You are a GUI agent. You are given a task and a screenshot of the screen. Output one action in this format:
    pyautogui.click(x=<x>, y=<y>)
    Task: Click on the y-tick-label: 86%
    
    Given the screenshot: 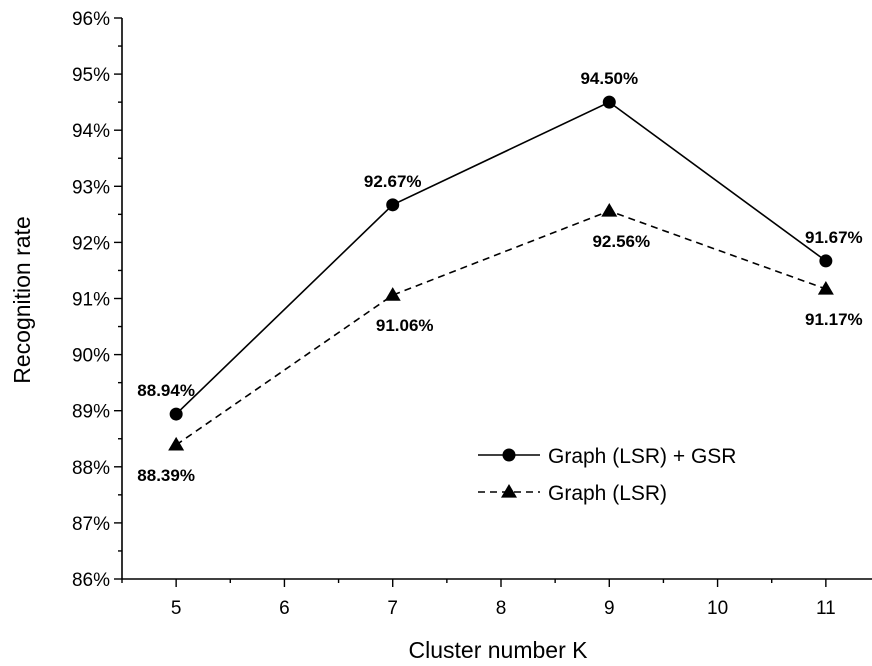 What is the action you would take?
    pyautogui.click(x=91, y=580)
    